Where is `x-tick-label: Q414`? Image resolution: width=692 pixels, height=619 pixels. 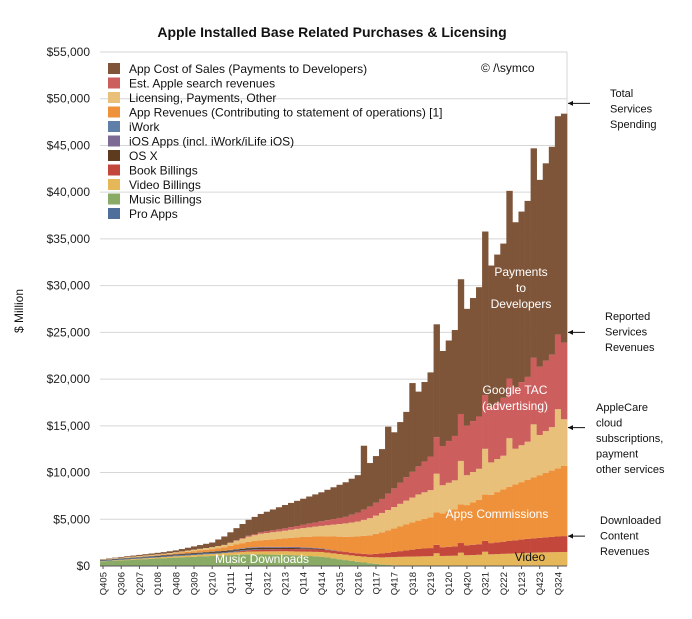
x-tick-label: Q414 is located at coordinates (322, 583).